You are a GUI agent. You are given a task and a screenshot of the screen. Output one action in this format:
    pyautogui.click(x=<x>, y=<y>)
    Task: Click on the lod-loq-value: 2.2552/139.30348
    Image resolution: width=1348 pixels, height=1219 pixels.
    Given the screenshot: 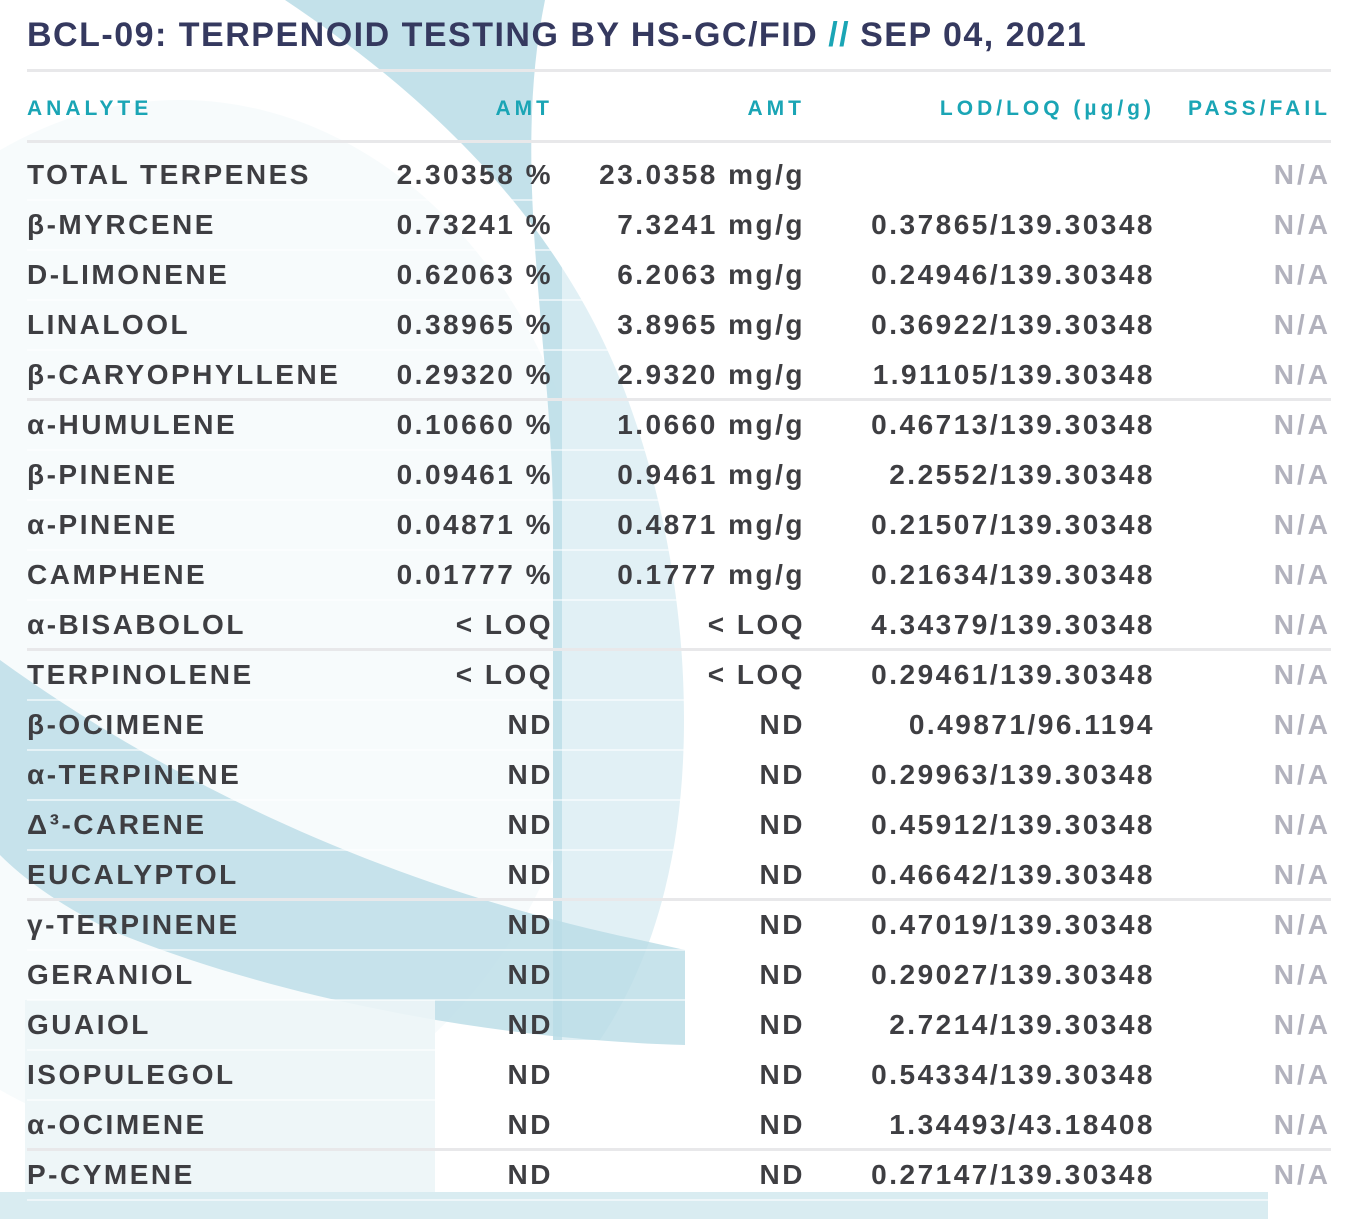 What is the action you would take?
    pyautogui.click(x=1022, y=474)
    